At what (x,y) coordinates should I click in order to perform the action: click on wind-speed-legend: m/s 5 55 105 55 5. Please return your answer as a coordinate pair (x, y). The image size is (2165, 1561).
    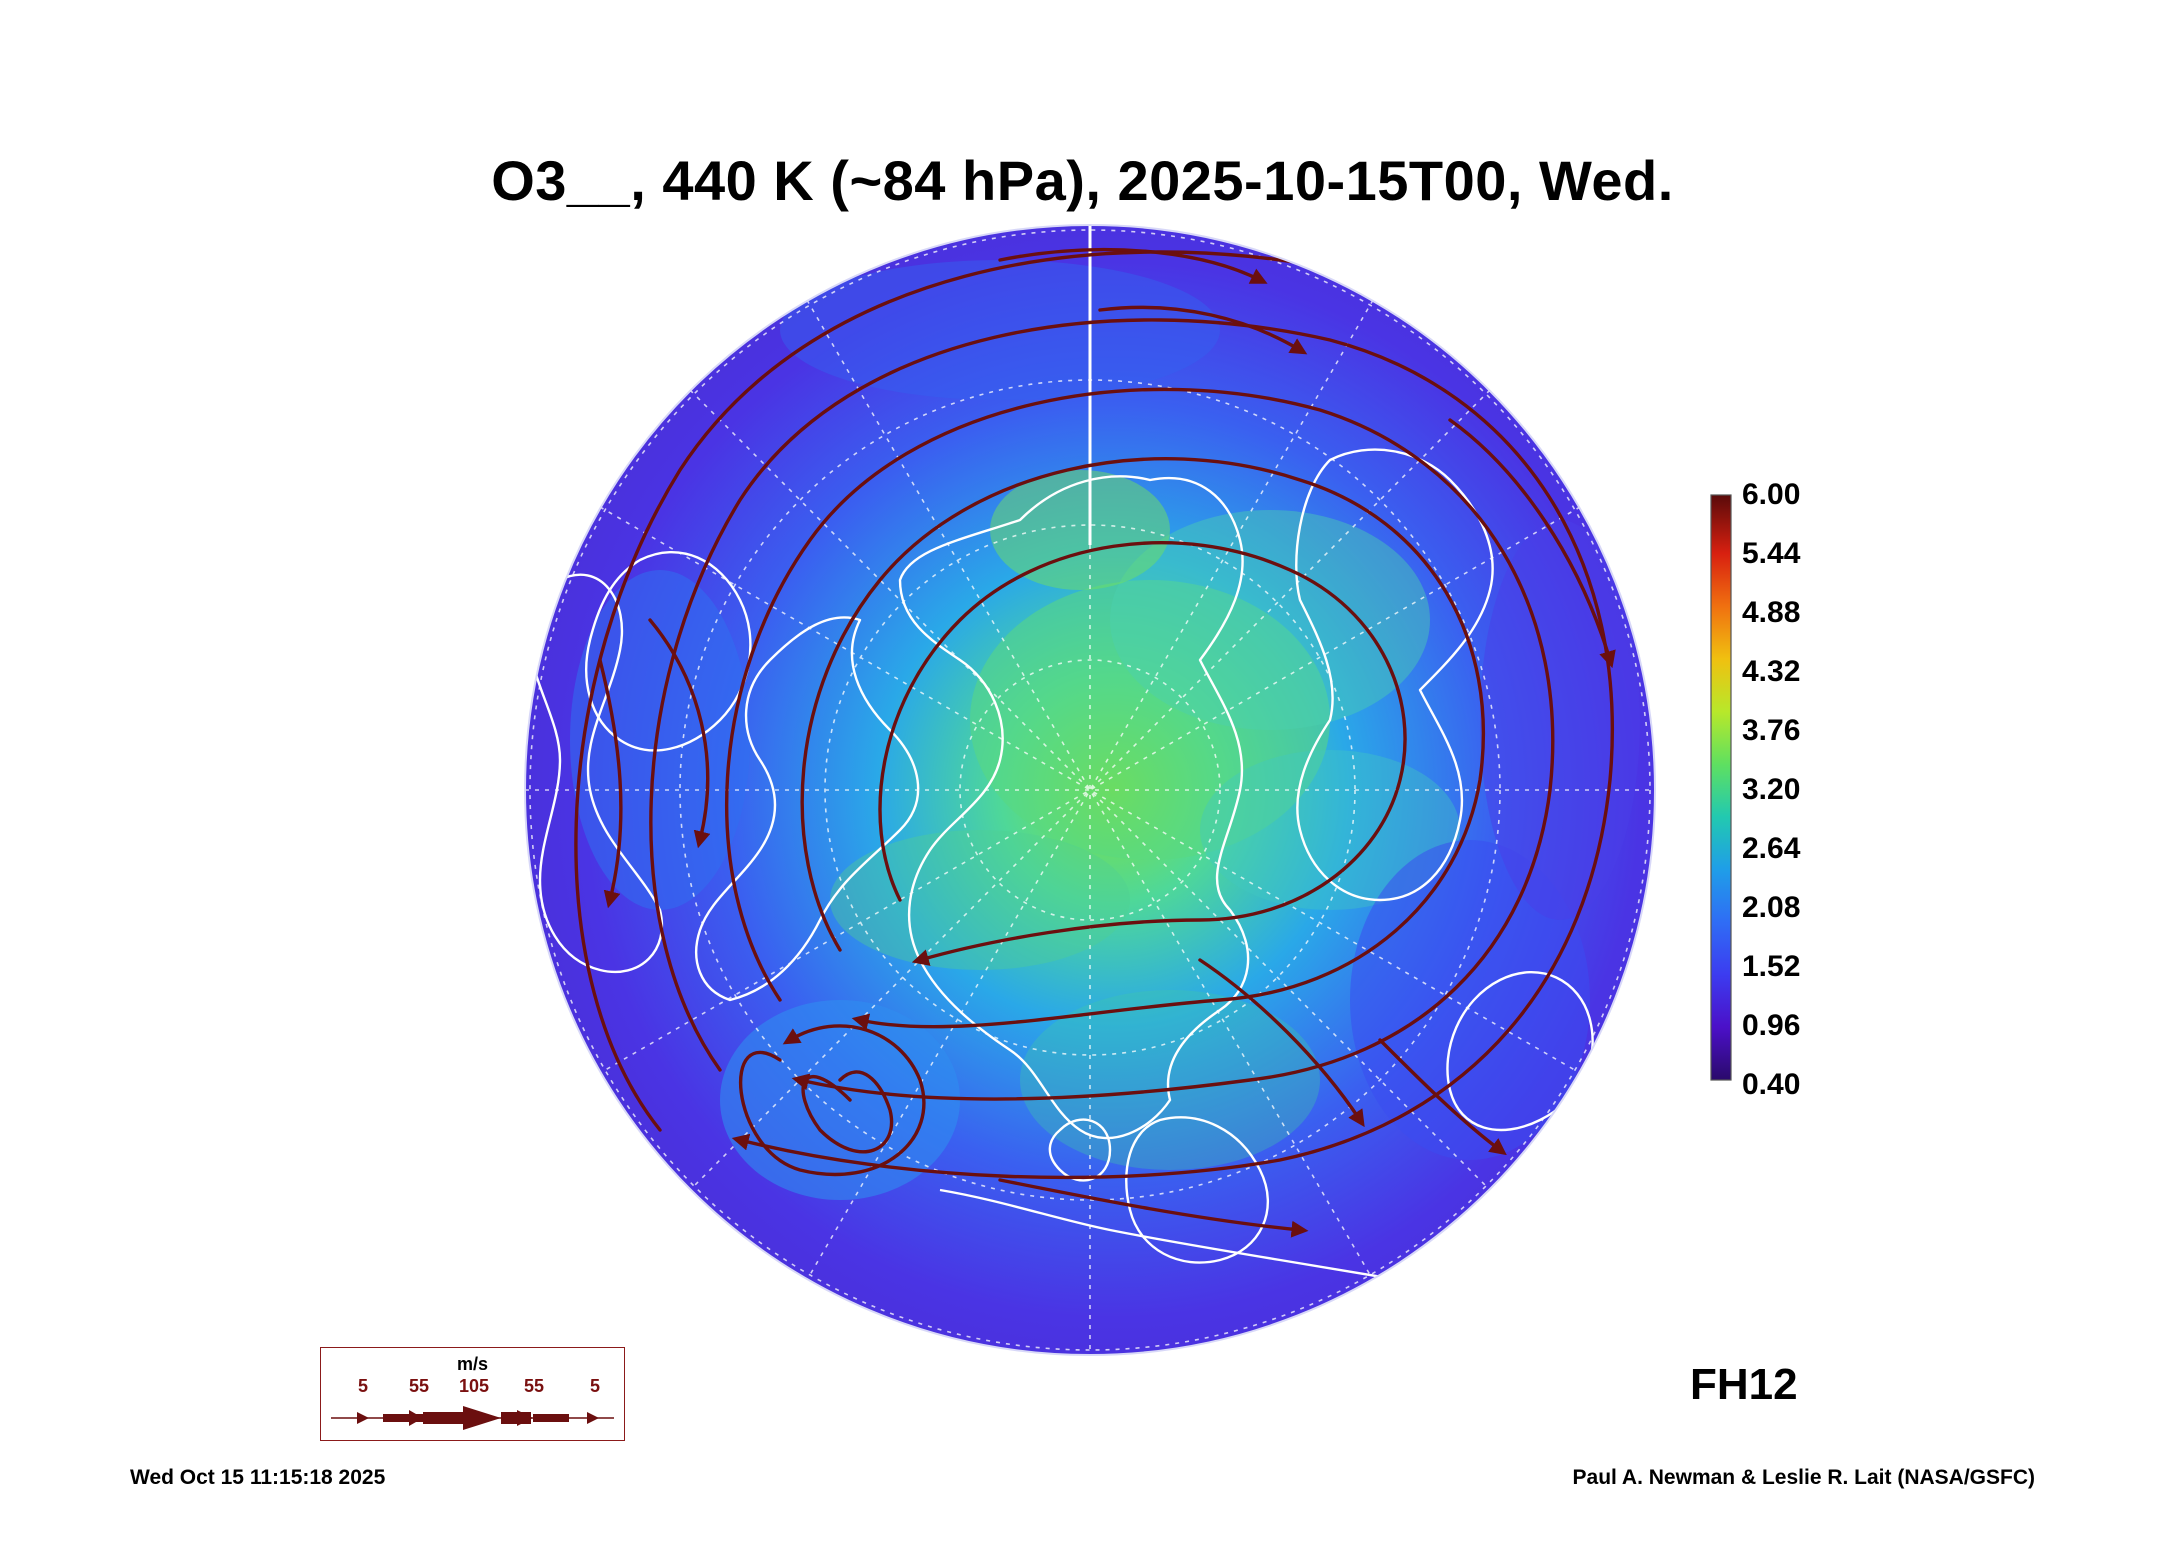
    Looking at the image, I should click on (472, 1394).